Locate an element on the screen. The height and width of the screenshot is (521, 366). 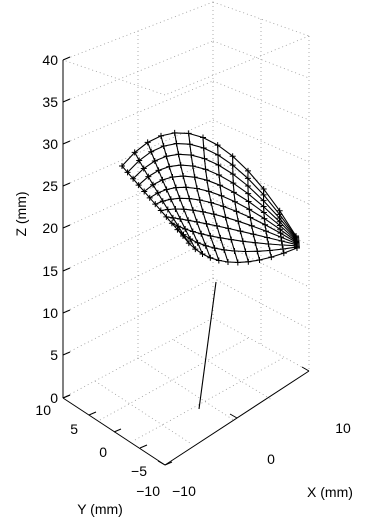
surface-markers is located at coordinates (209, 197).